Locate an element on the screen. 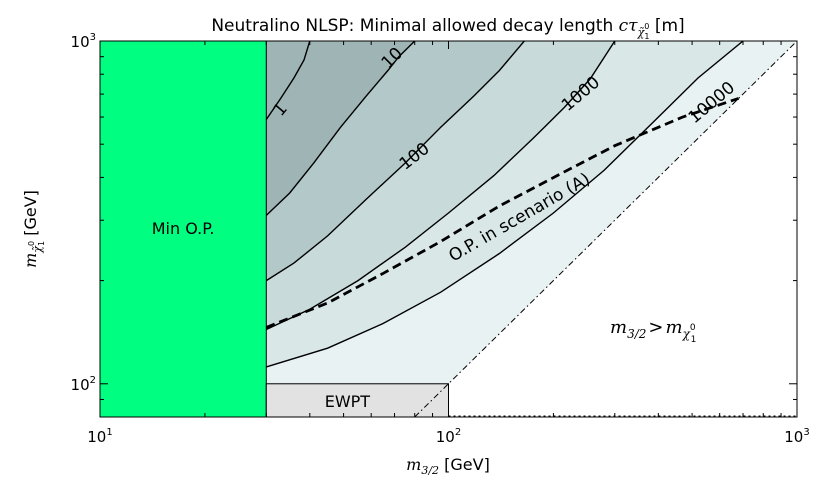 The width and height of the screenshot is (830, 479). region-label-min-op: Min O.P. is located at coordinates (183, 228).